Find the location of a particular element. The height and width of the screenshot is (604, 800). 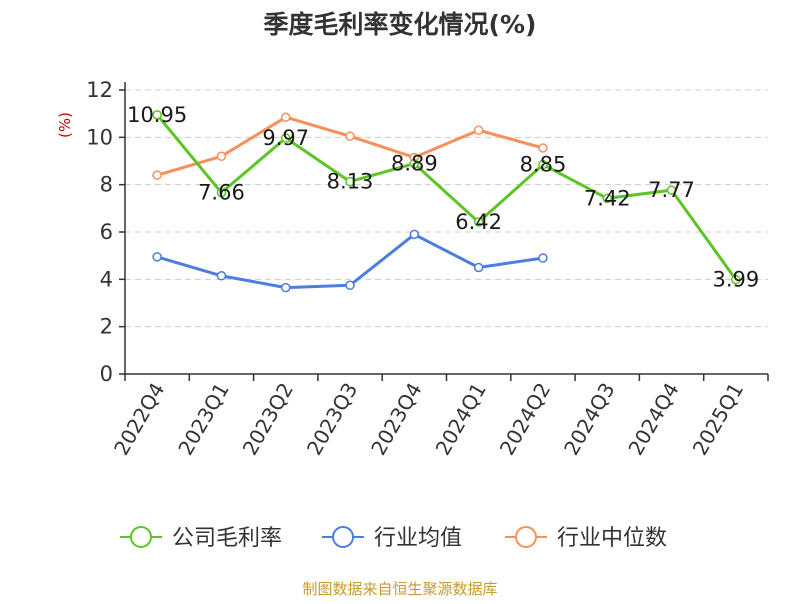

data-label: 8.13 is located at coordinates (350, 182).